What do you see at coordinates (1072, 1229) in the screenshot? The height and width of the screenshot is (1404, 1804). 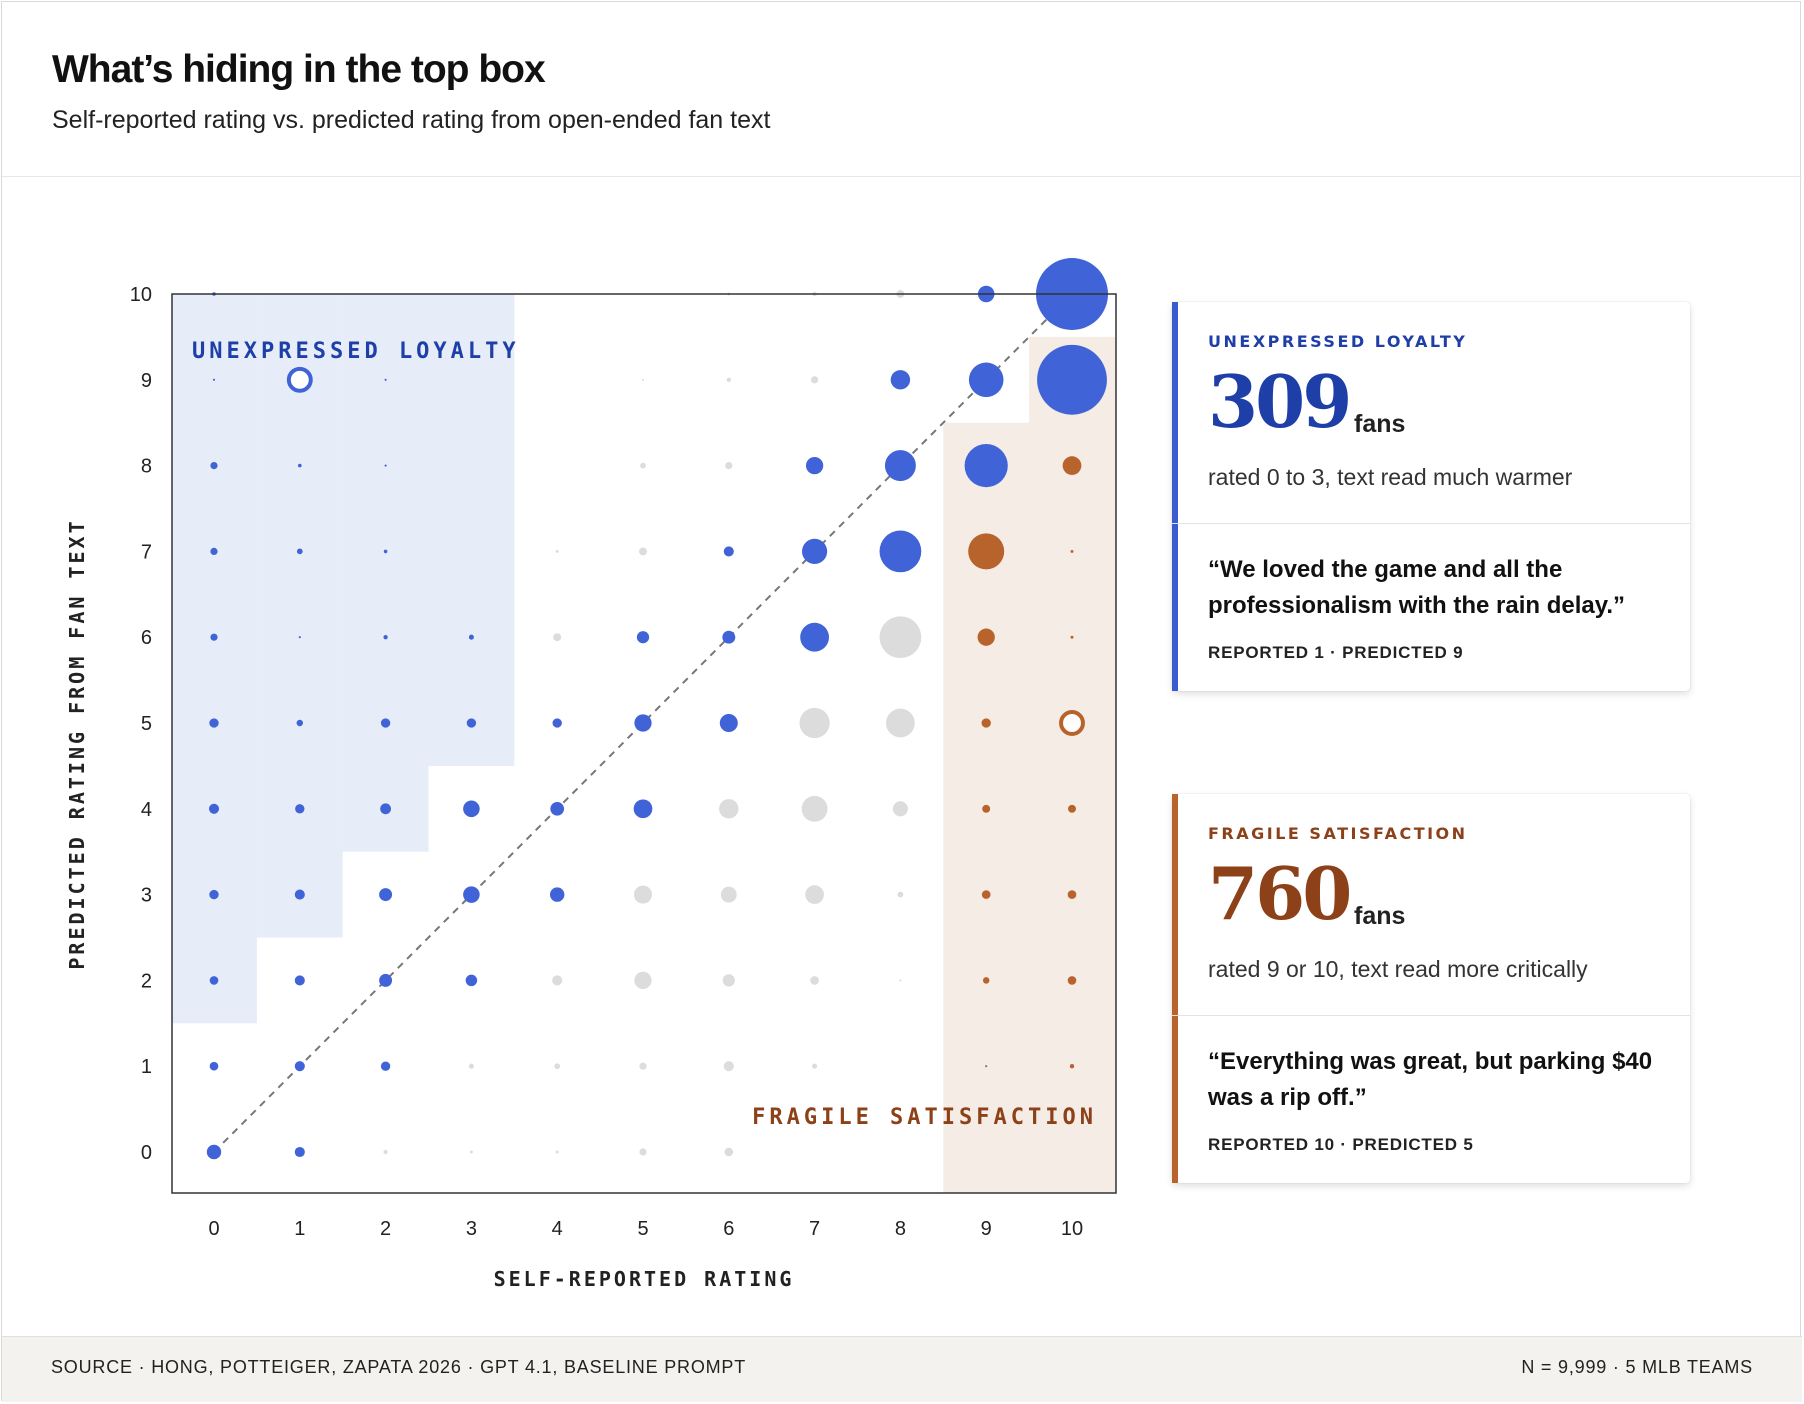 I see `x-tick-label: 10` at bounding box center [1072, 1229].